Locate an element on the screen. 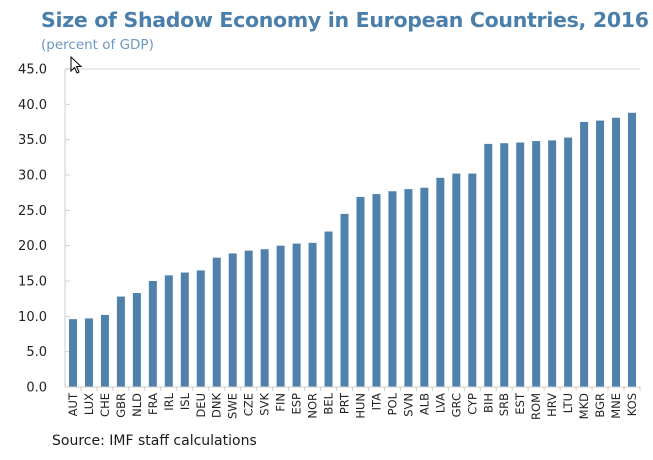  x-tick-label: NLD is located at coordinates (137, 405).